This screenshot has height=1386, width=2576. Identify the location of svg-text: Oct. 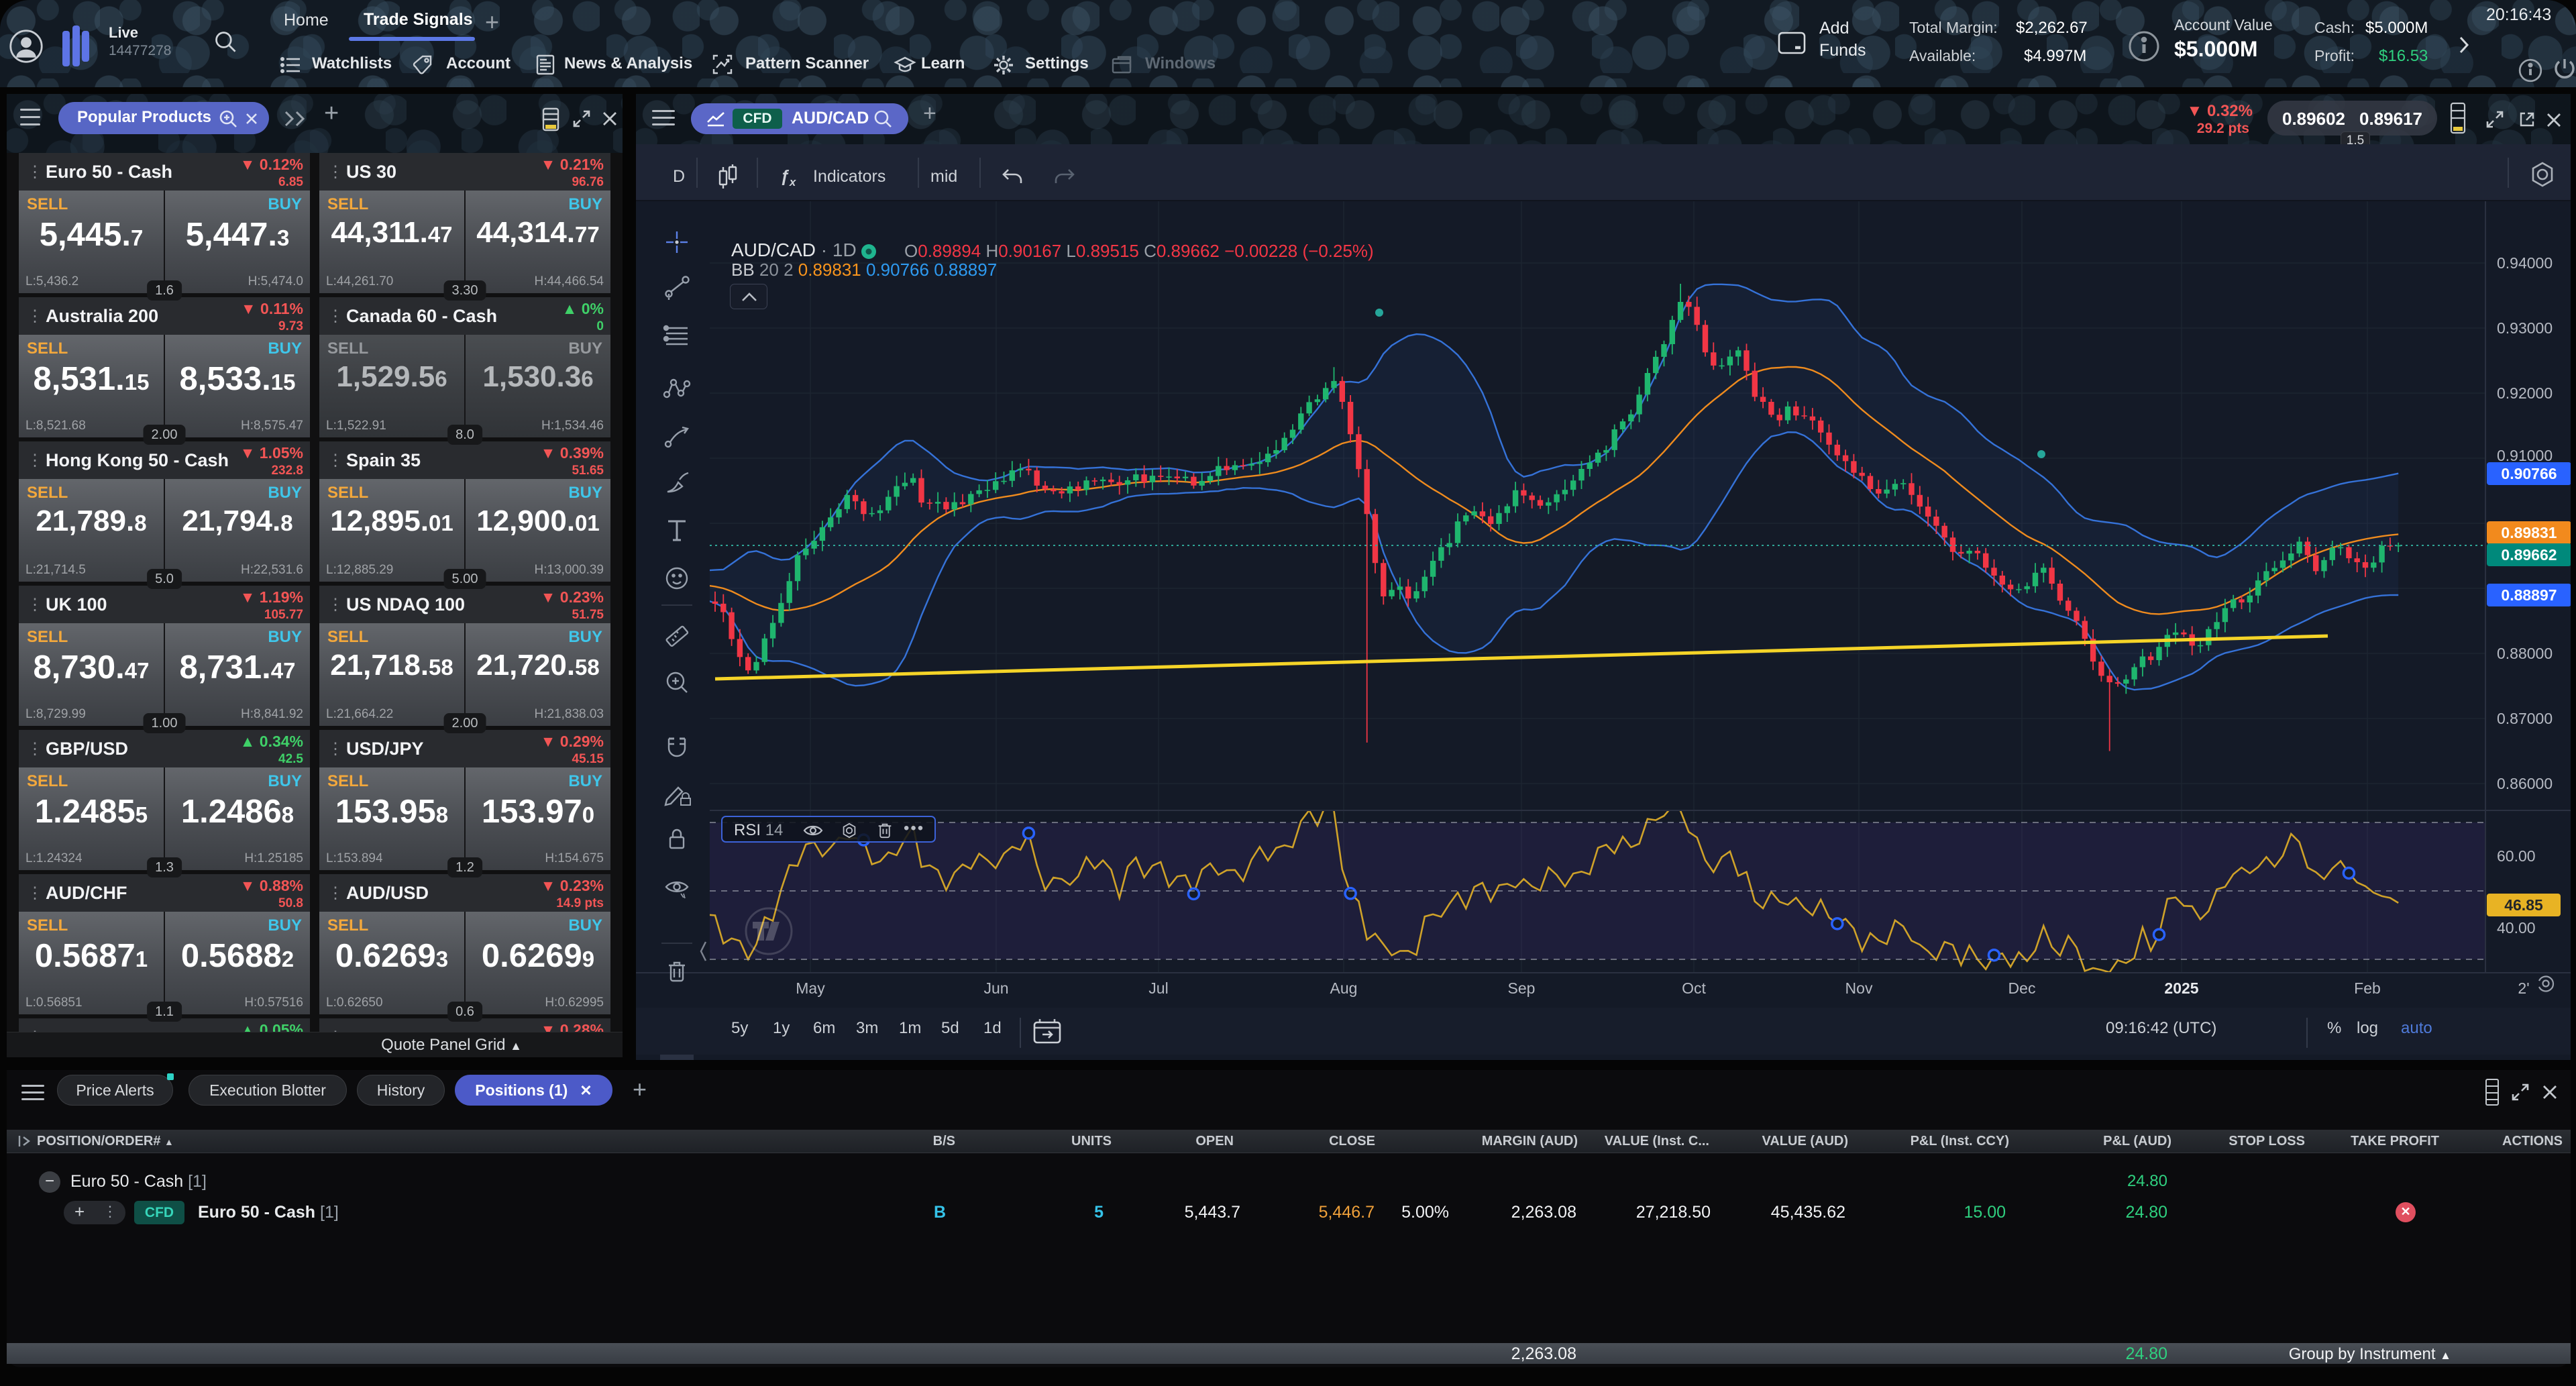
(1694, 988).